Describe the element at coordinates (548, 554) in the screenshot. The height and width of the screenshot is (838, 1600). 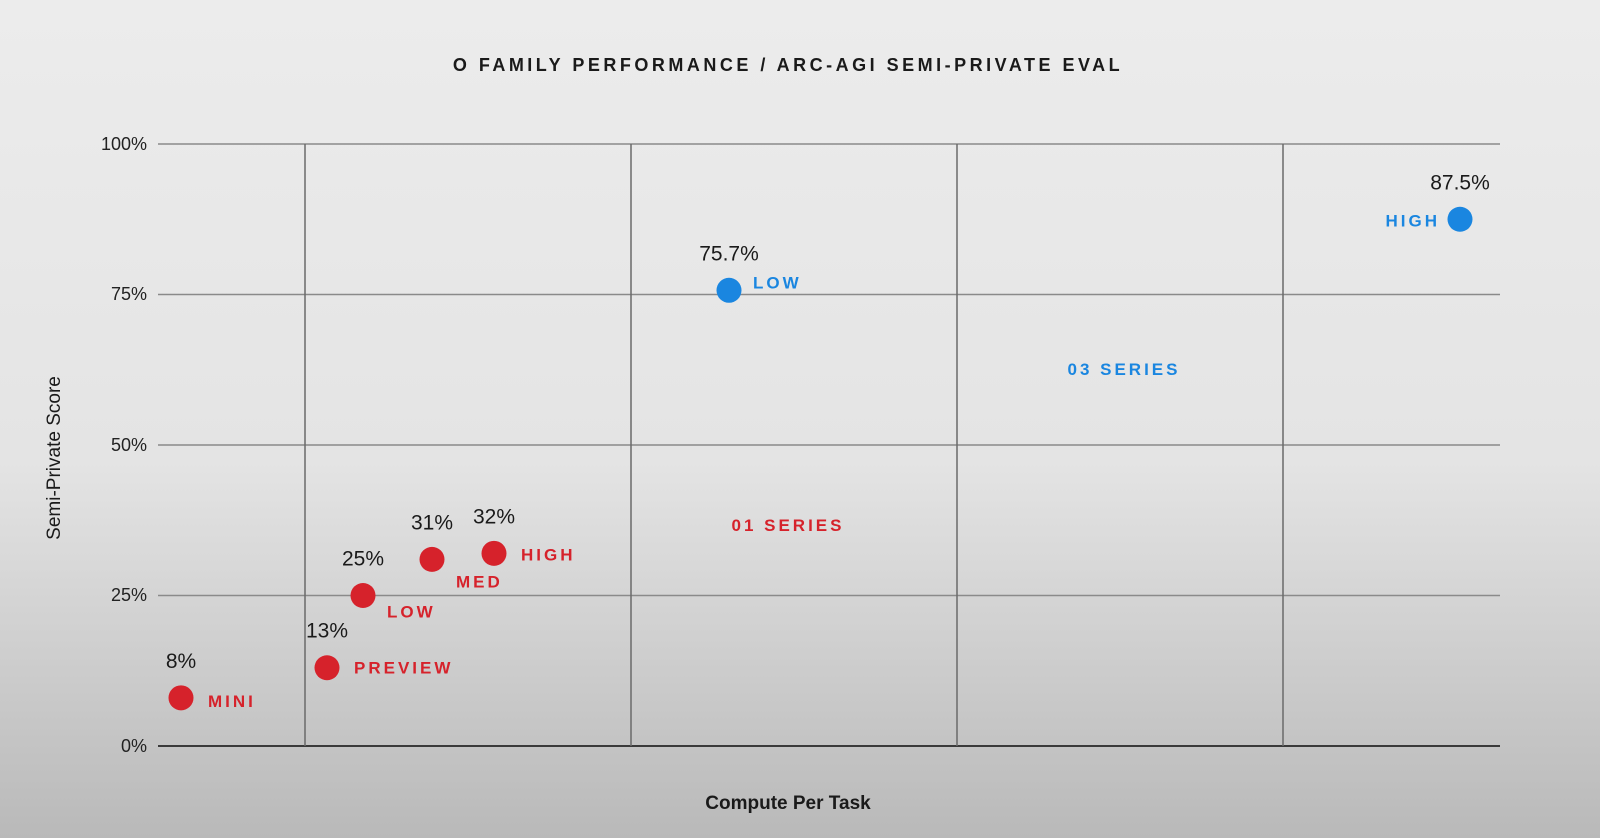
I see `point-tag-o1-high: HIGH` at that location.